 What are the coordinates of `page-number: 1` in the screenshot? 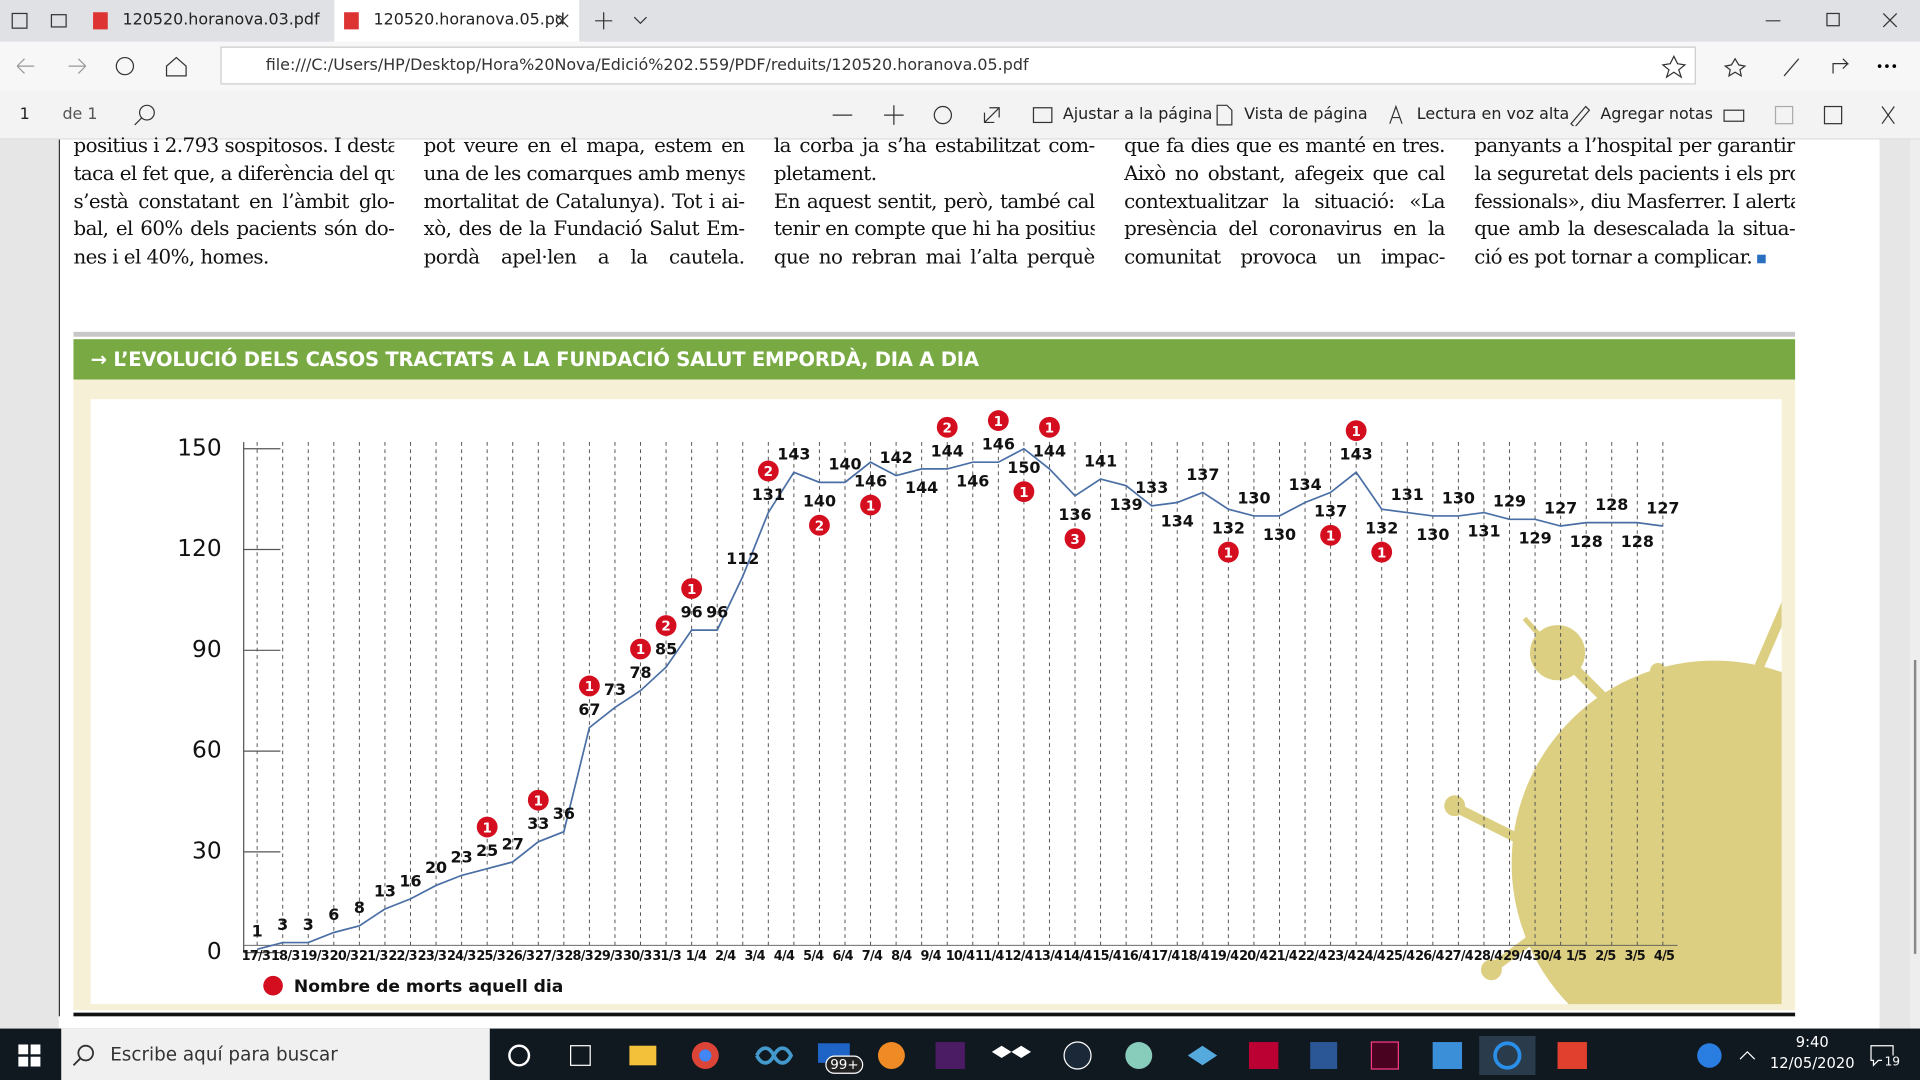 It's located at (24, 114).